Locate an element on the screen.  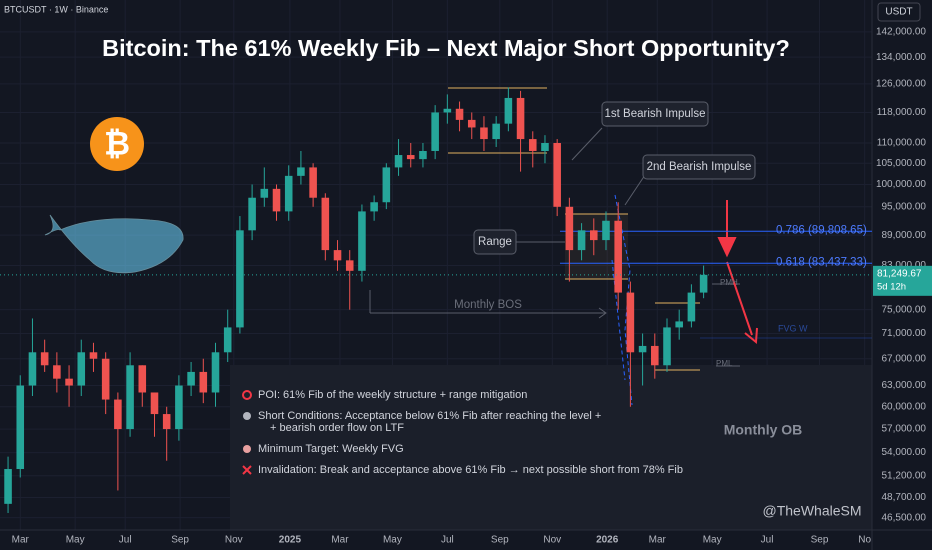
y-tick-label: 142,000.00 is located at coordinates (901, 32).